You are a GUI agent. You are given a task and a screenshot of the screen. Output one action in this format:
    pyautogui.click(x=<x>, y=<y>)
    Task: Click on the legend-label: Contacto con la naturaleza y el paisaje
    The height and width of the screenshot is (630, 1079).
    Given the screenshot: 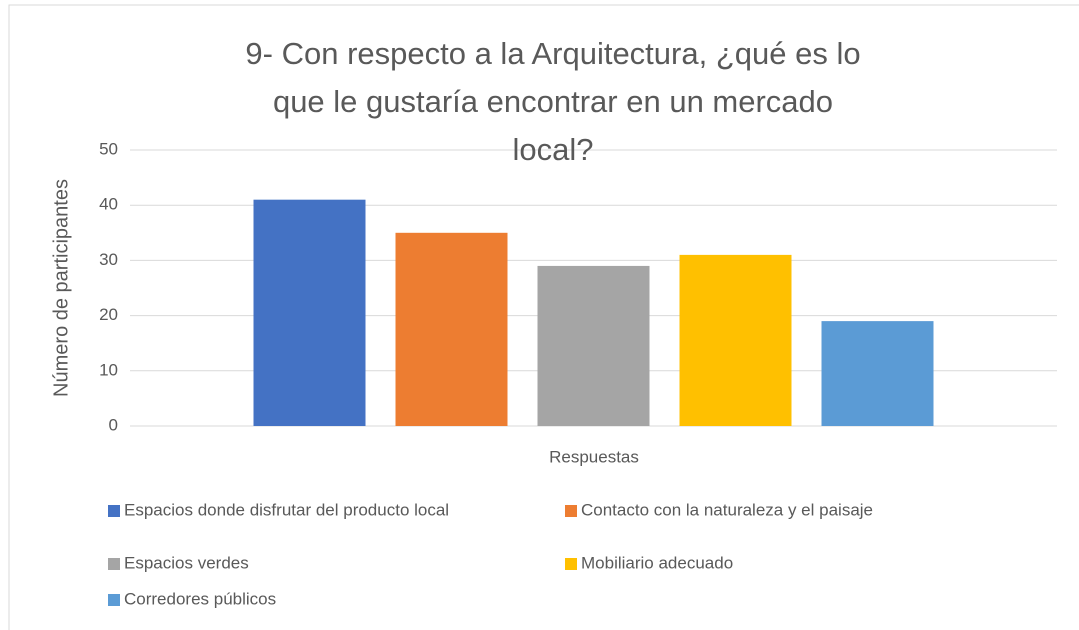 What is the action you would take?
    pyautogui.click(x=727, y=509)
    